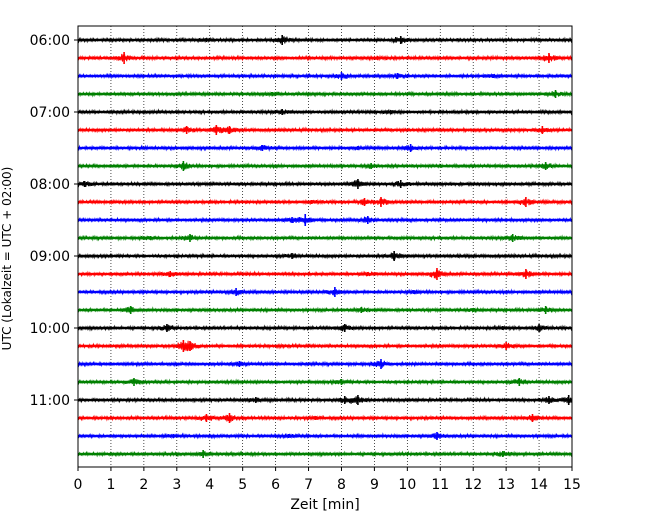  What do you see at coordinates (374, 485) in the screenshot?
I see `x-tick-label-9: 9` at bounding box center [374, 485].